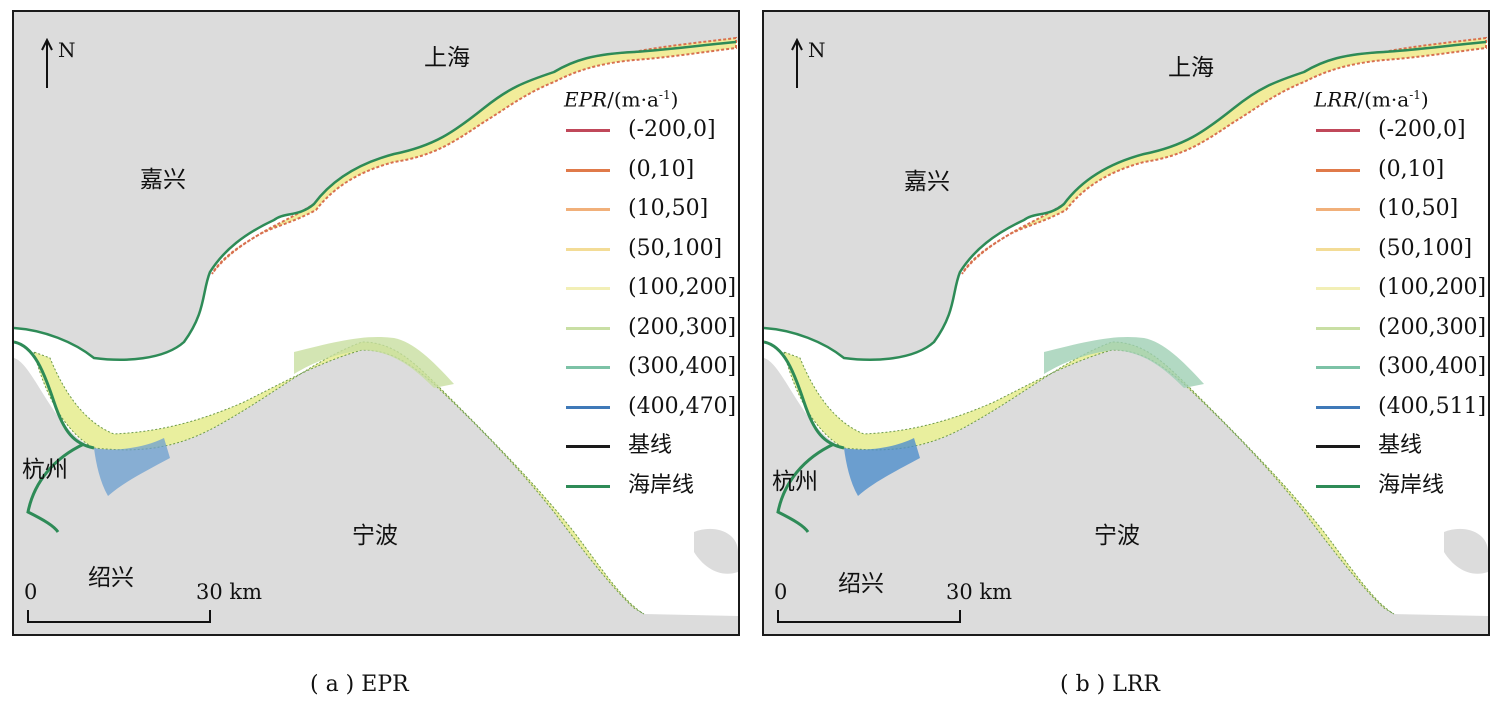  I want to click on legend-title: LRR/(m·a-1), so click(1371, 99).